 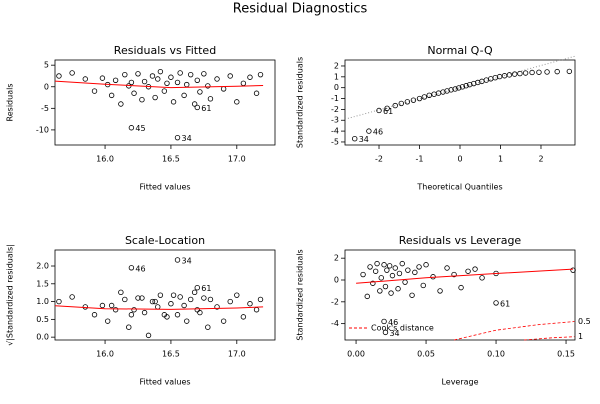 I want to click on point-label: 45, so click(x=140, y=128).